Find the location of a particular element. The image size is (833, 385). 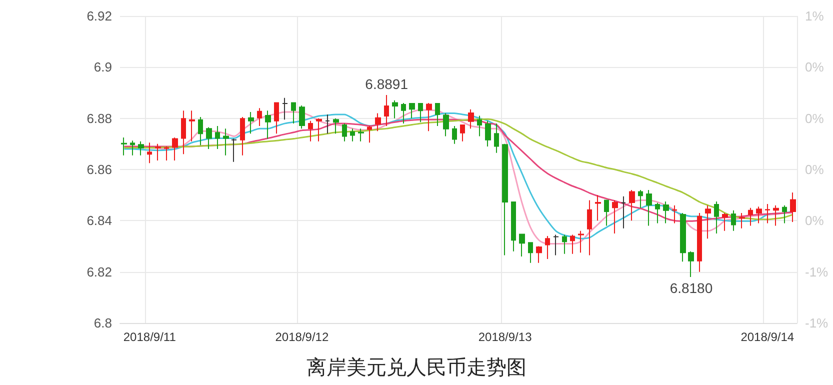

annotation: 6.8891 is located at coordinates (386, 84).